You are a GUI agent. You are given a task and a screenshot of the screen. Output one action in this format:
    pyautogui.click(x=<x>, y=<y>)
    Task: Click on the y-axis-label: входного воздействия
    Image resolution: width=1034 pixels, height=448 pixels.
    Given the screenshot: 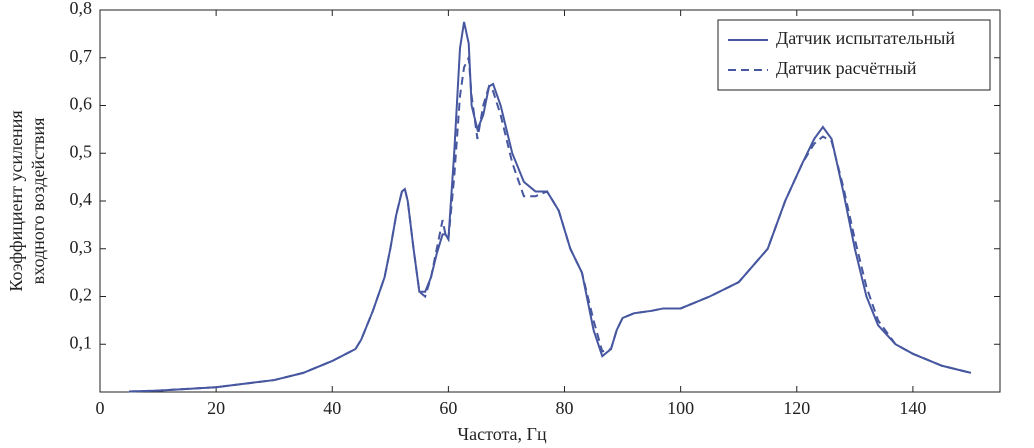 What is the action you would take?
    pyautogui.click(x=38, y=201)
    